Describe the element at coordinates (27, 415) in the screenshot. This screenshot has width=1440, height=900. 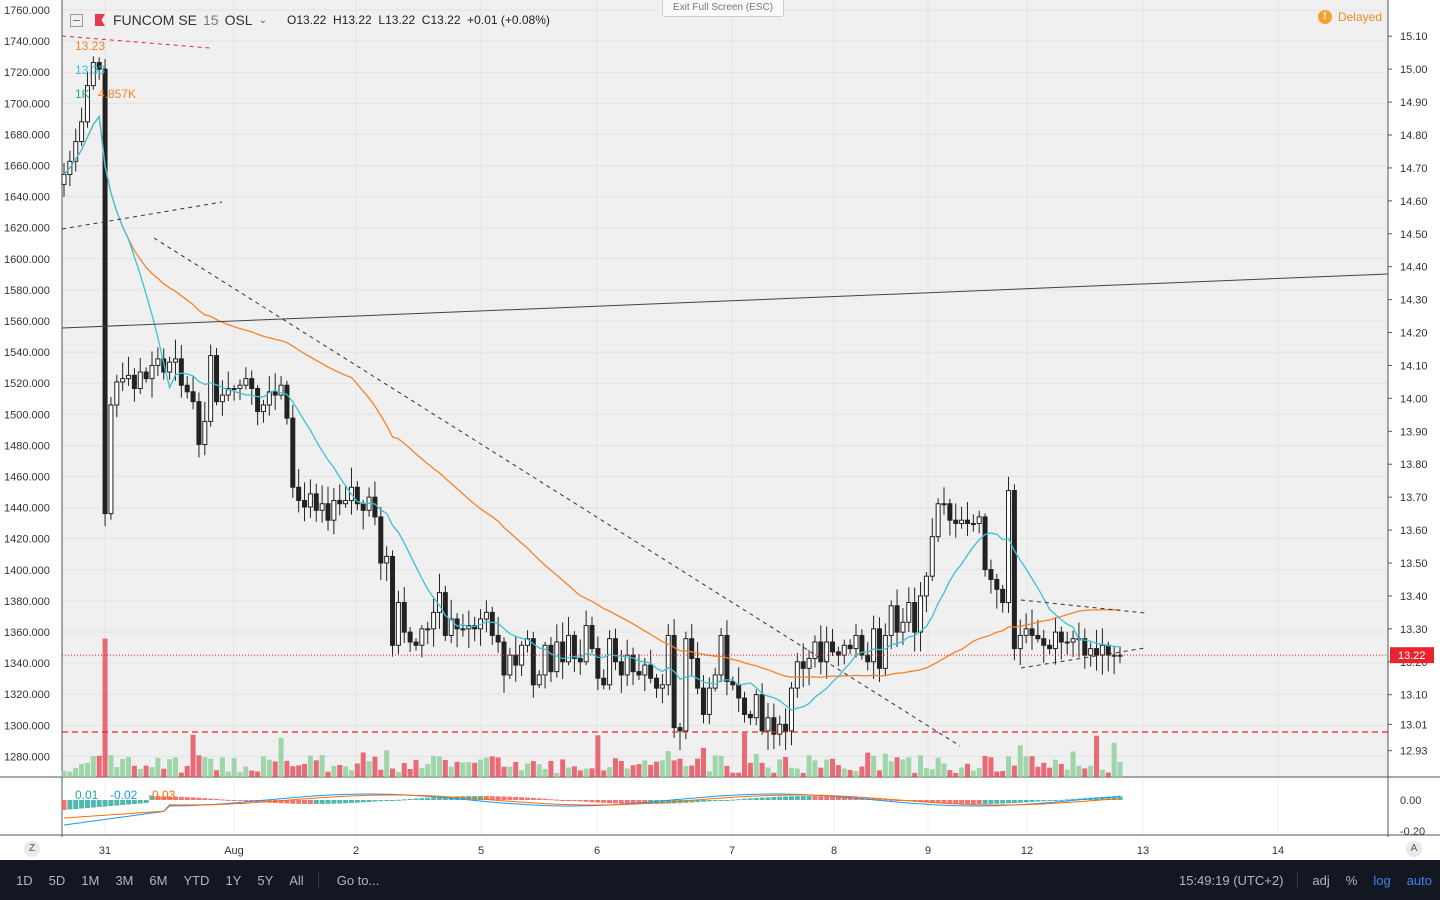
I see `left-axis-tick-label: 1500.000` at that location.